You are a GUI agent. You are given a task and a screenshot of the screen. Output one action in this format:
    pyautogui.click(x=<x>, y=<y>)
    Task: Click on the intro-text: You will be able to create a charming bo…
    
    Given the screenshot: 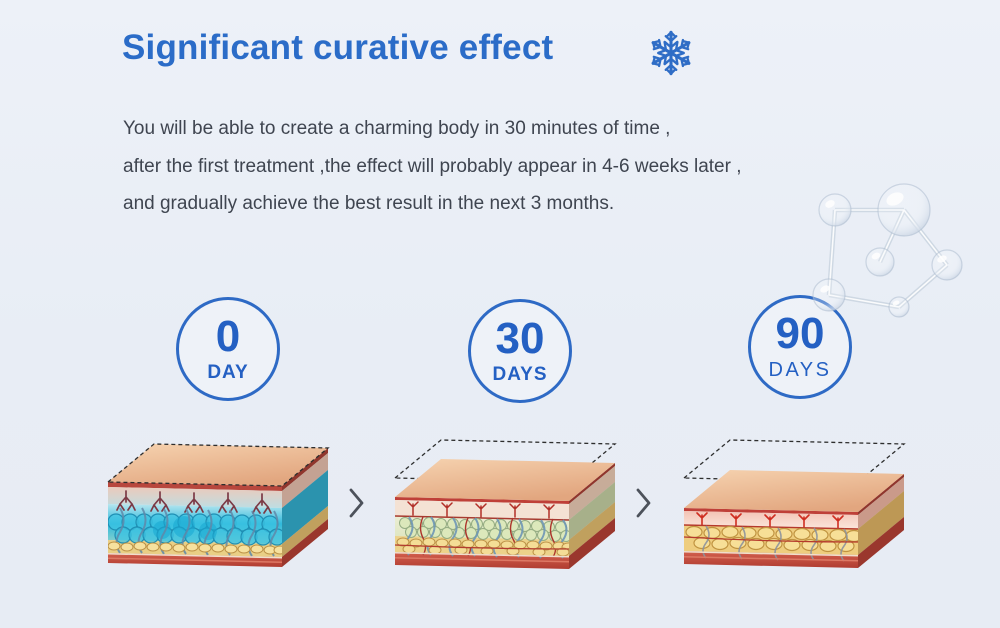 What is the action you would take?
    pyautogui.click(x=432, y=166)
    